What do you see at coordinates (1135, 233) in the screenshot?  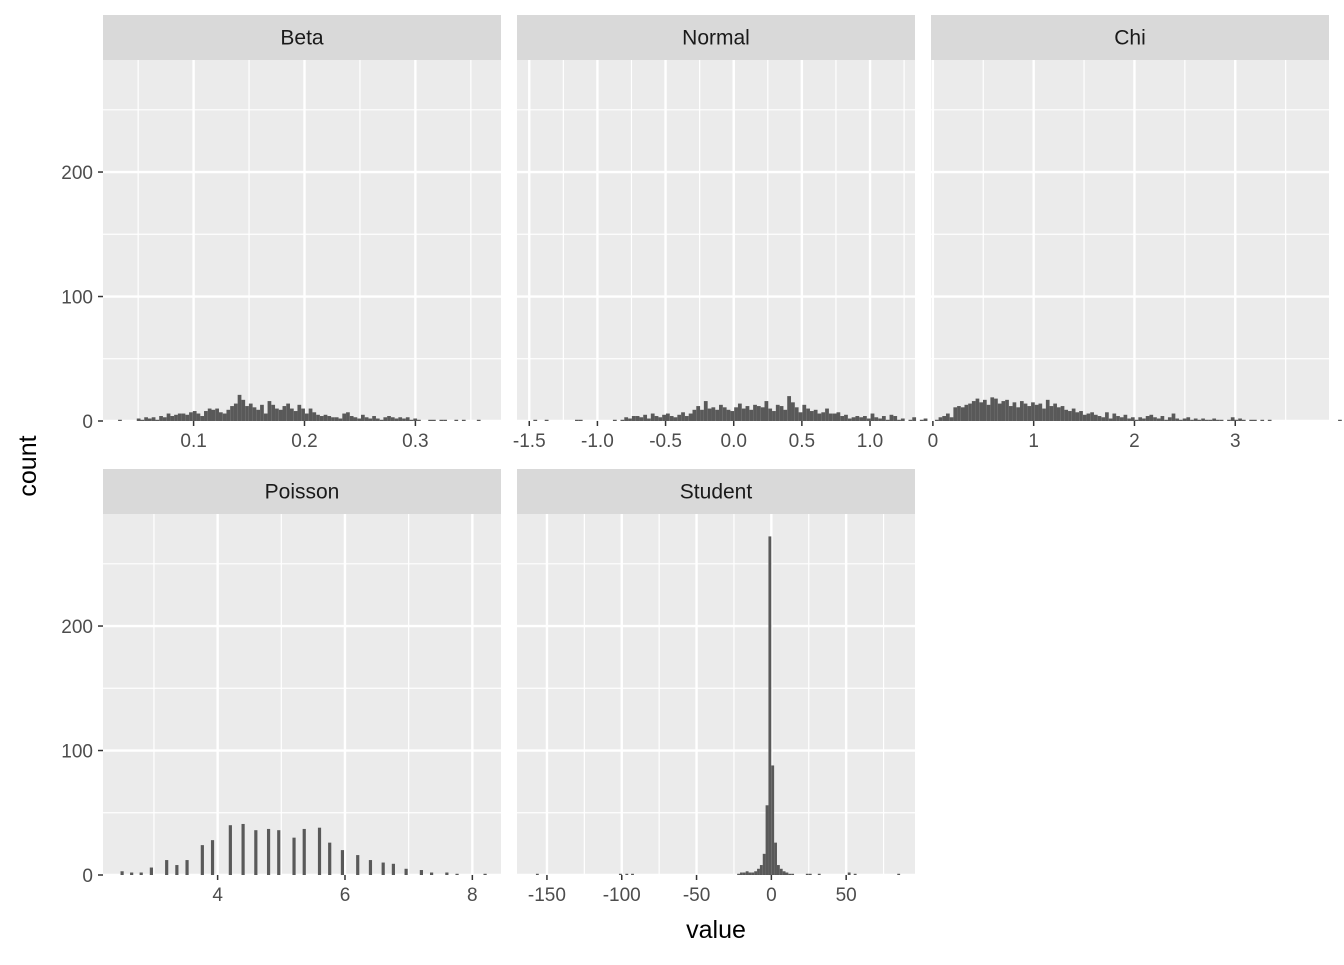 I see `facet-panel-chi: Chi 0 1 2 3` at bounding box center [1135, 233].